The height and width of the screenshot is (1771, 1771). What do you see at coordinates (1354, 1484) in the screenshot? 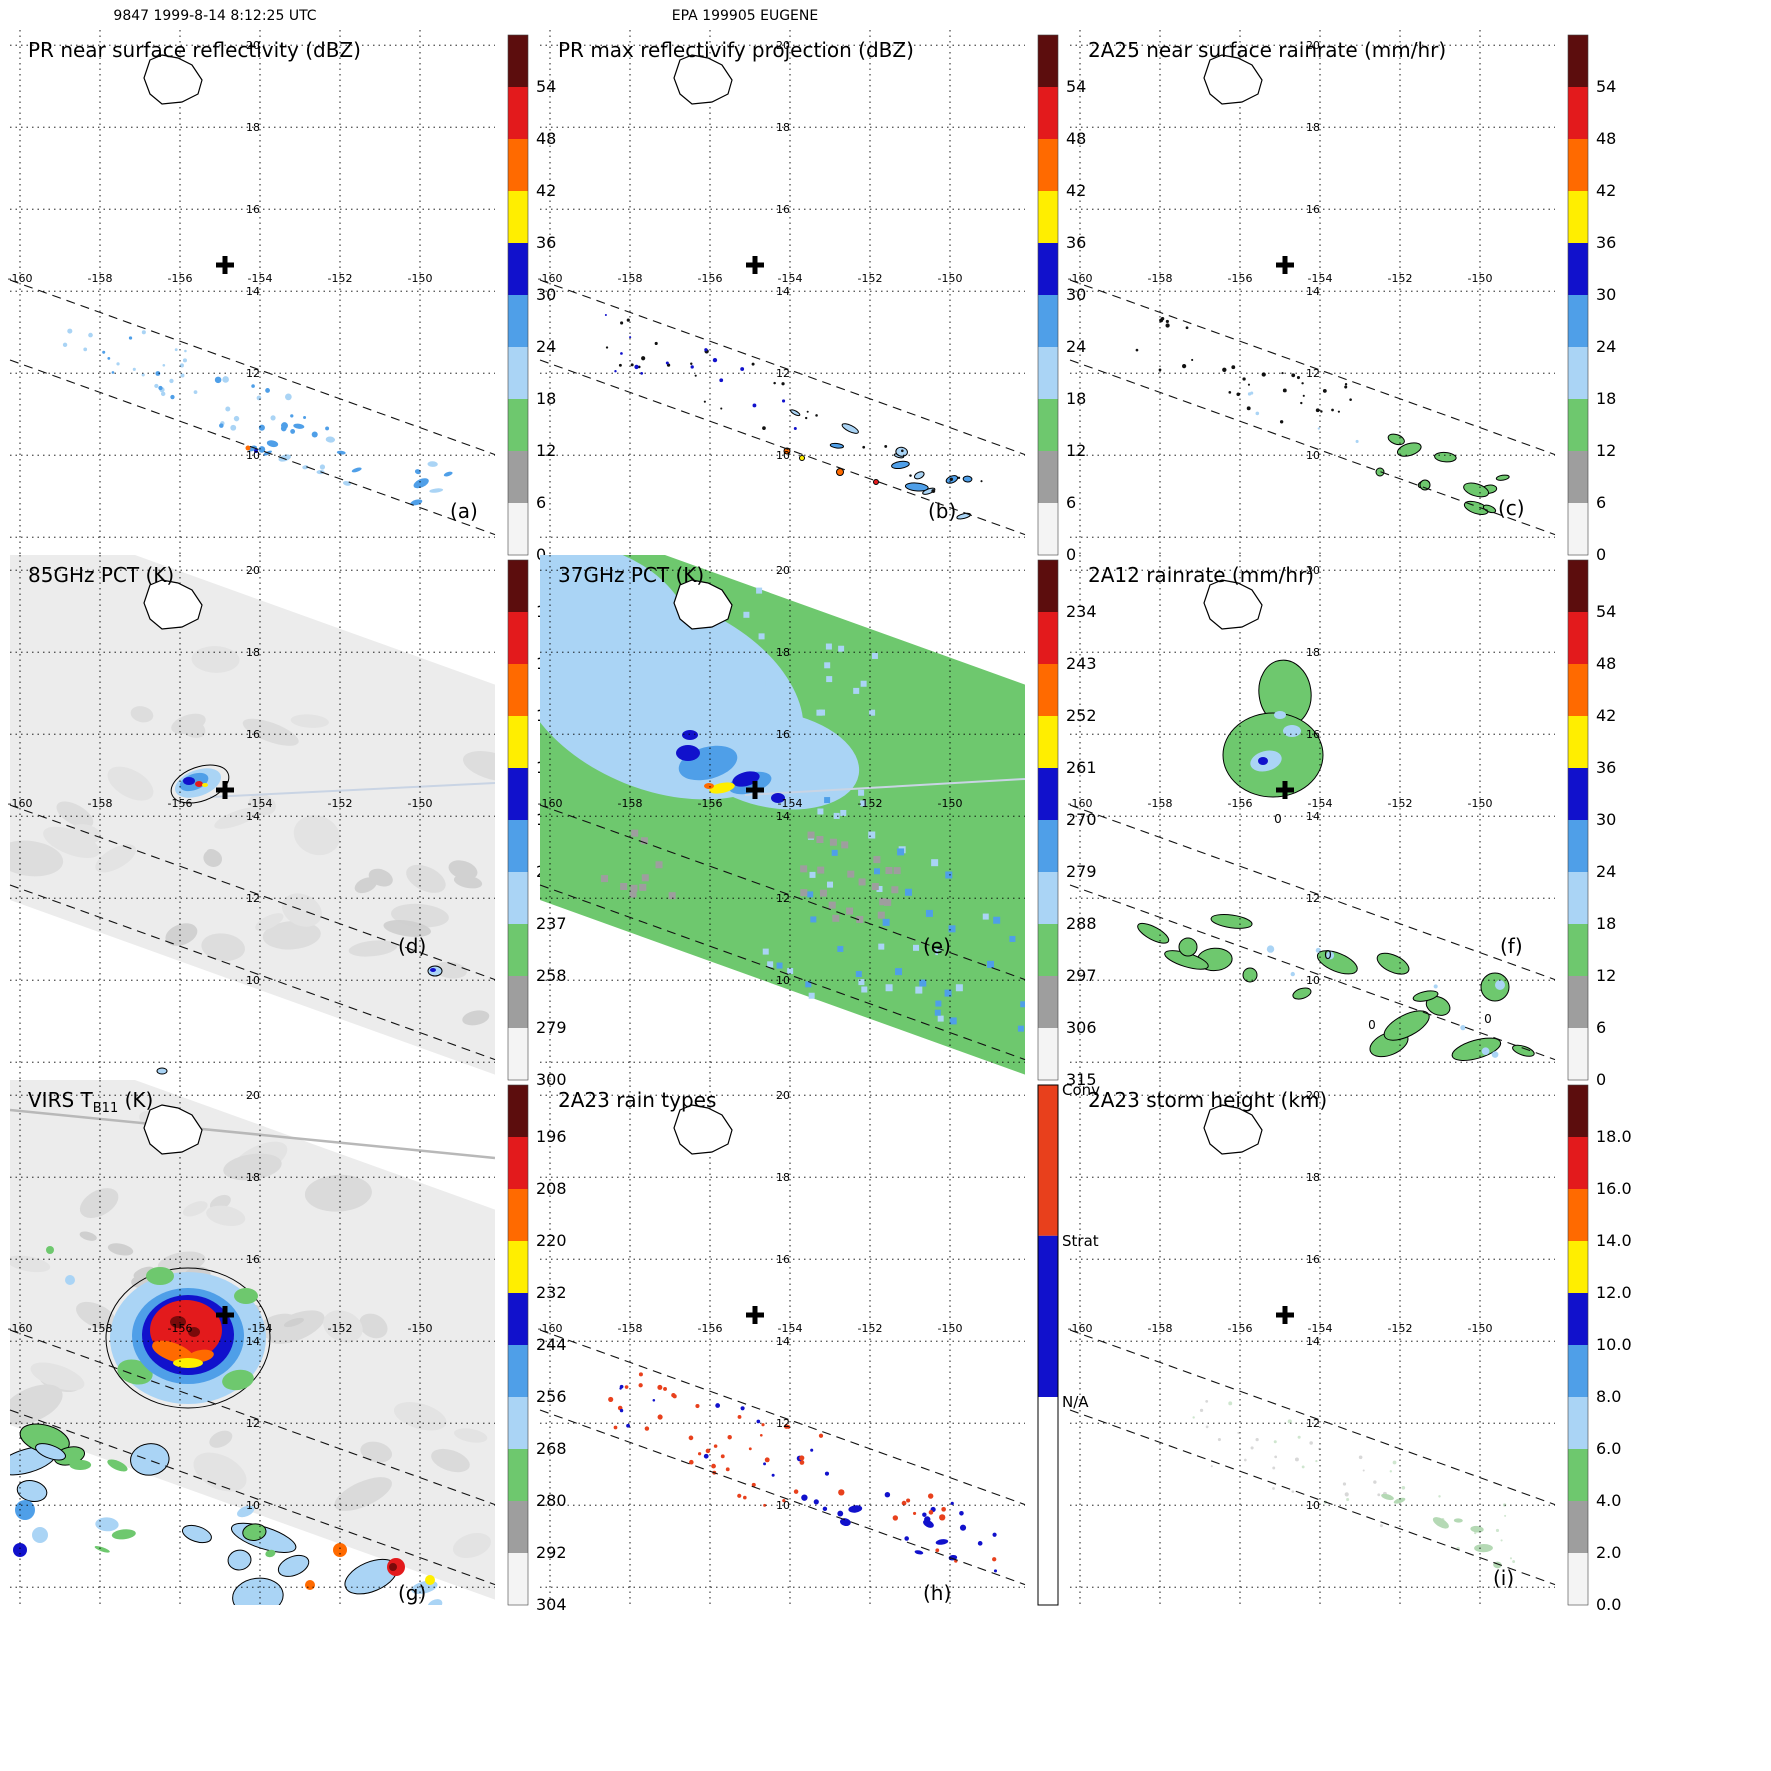
I see `map-area-i` at bounding box center [1354, 1484].